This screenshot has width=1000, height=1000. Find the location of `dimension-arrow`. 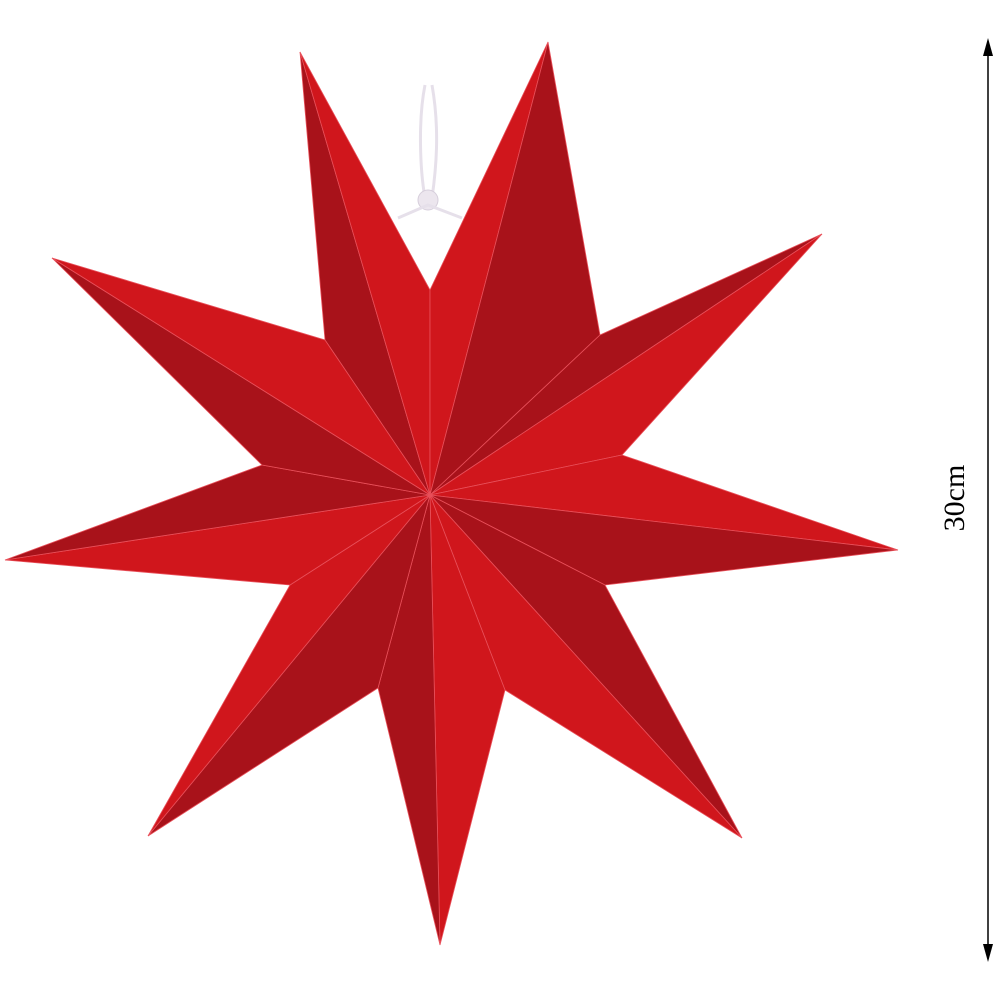

dimension-arrow is located at coordinates (988, 500).